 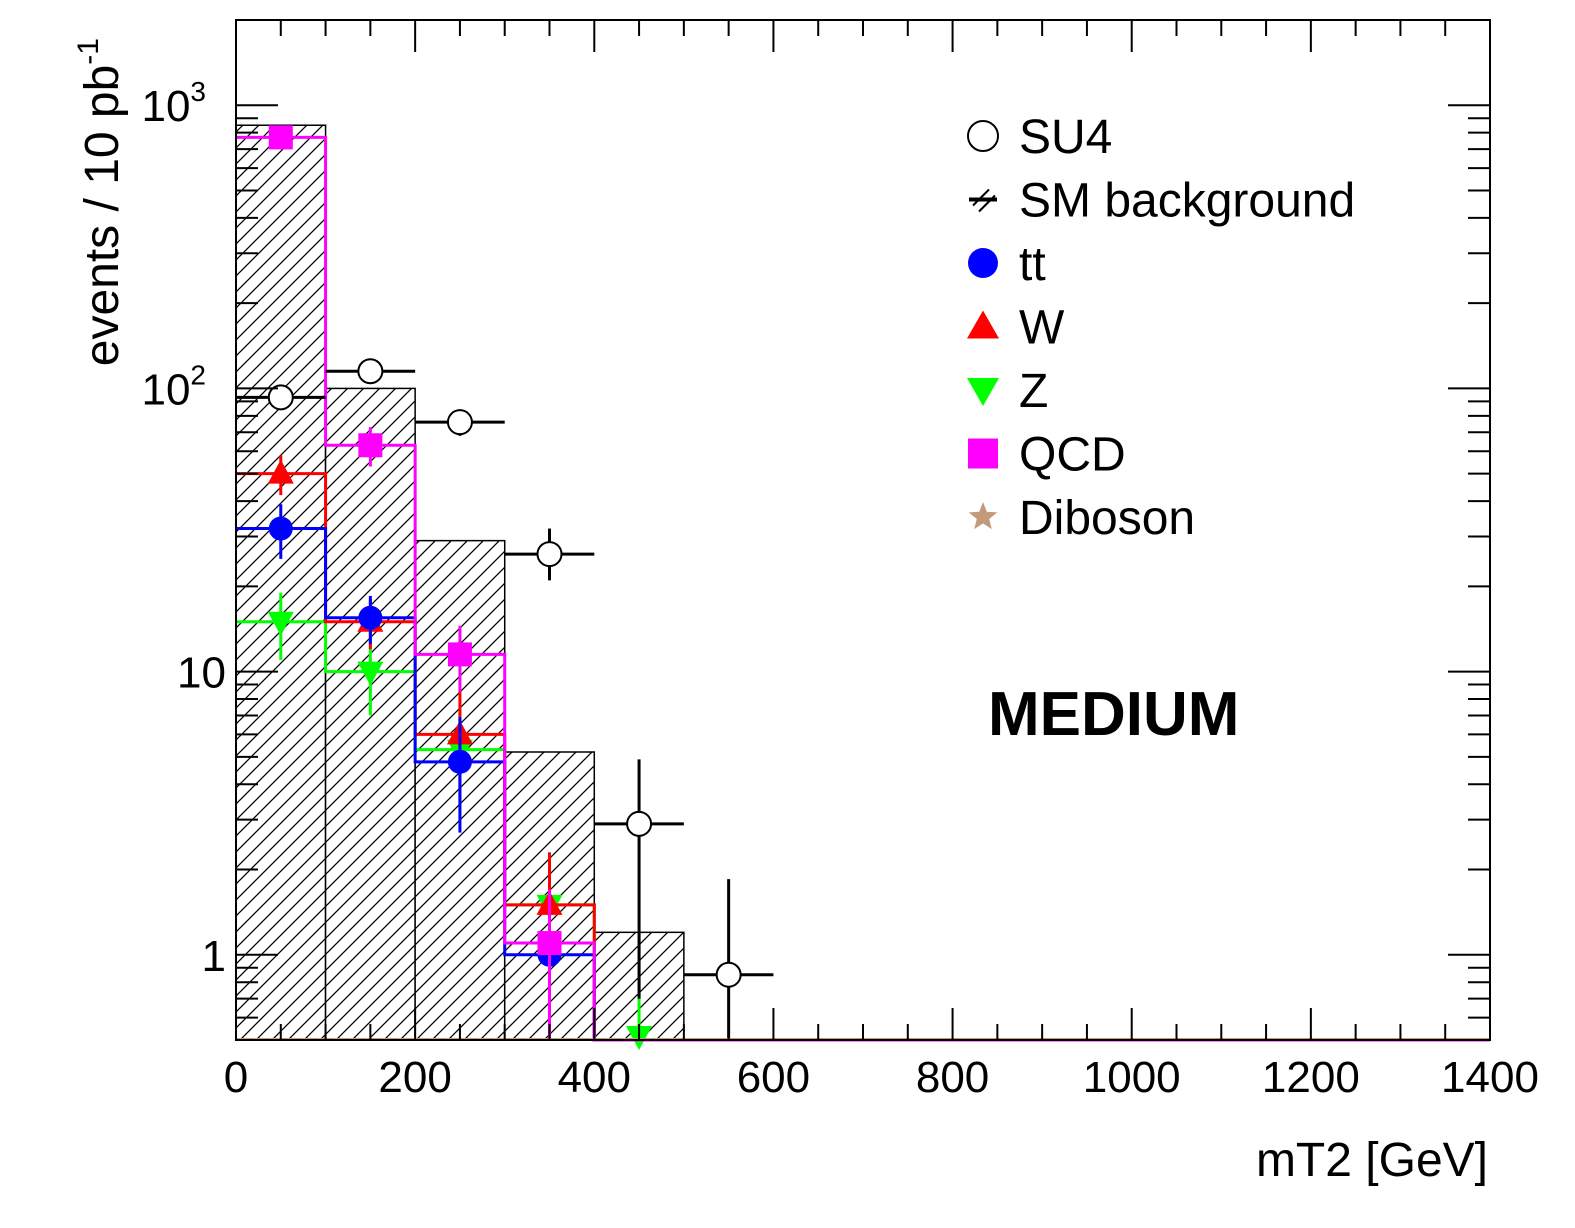 What do you see at coordinates (198, 91) in the screenshot?
I see `y-tick-exponent: 3` at bounding box center [198, 91].